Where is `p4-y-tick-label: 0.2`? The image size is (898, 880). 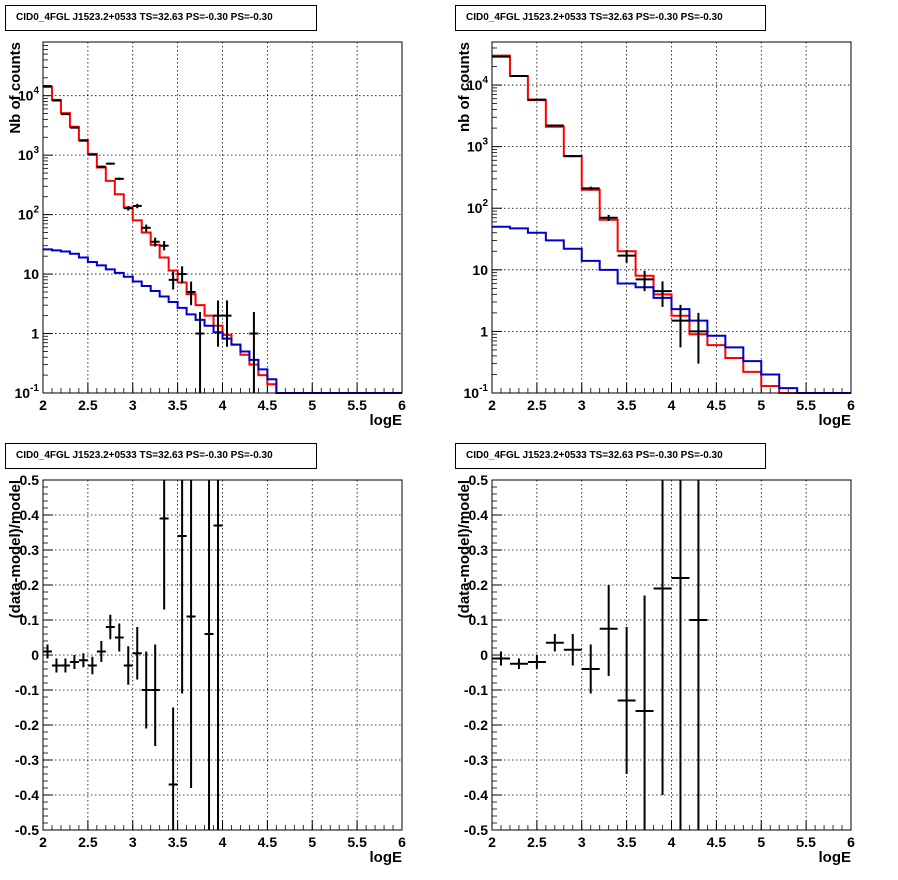 p4-y-tick-label: 0.2 is located at coordinates (479, 585).